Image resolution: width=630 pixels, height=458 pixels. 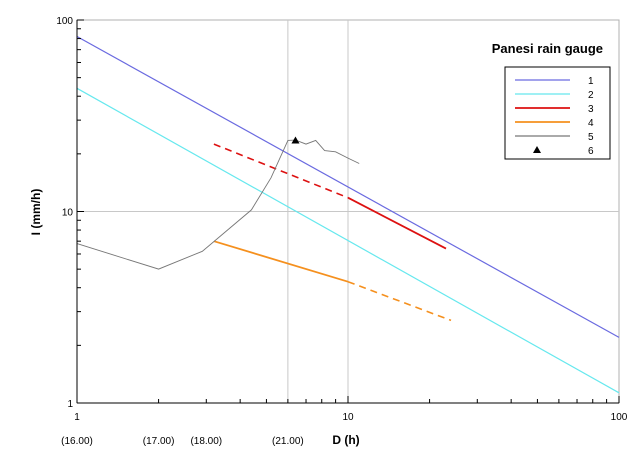 What do you see at coordinates (345, 440) in the screenshot?
I see `x-axis-title: D (h)` at bounding box center [345, 440].